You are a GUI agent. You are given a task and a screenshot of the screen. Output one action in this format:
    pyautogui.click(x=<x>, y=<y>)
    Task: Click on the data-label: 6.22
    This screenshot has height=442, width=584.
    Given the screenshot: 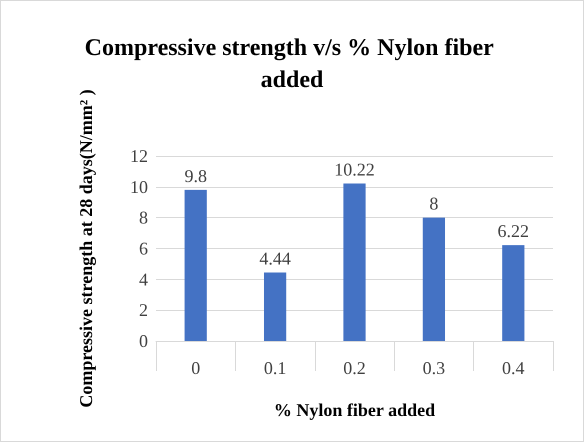 What is the action you would take?
    pyautogui.click(x=514, y=231)
    